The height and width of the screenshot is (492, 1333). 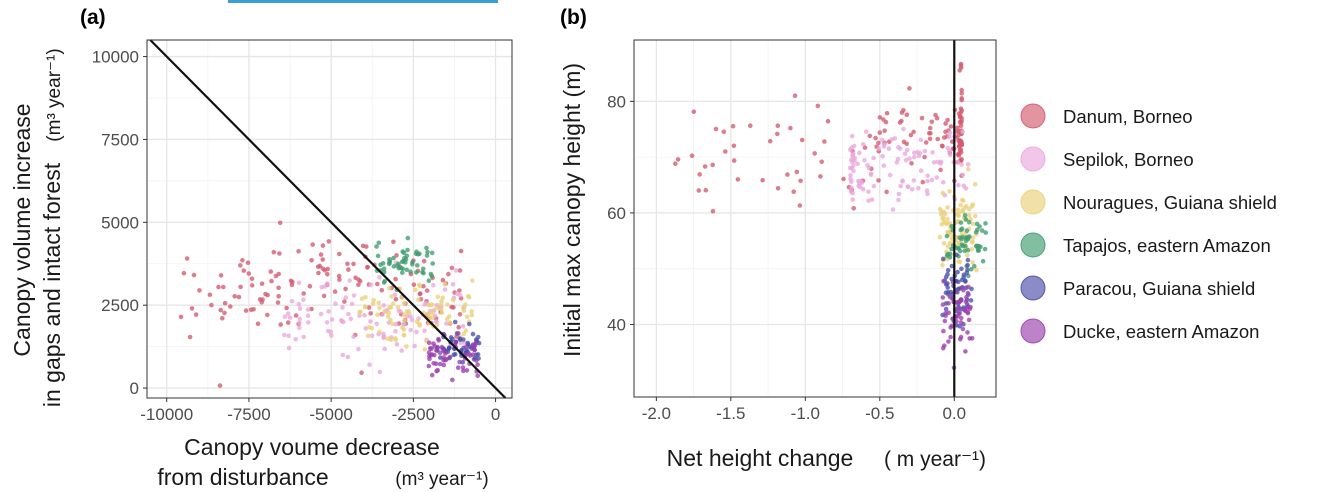 I want to click on series-danum, so click(x=321, y=304).